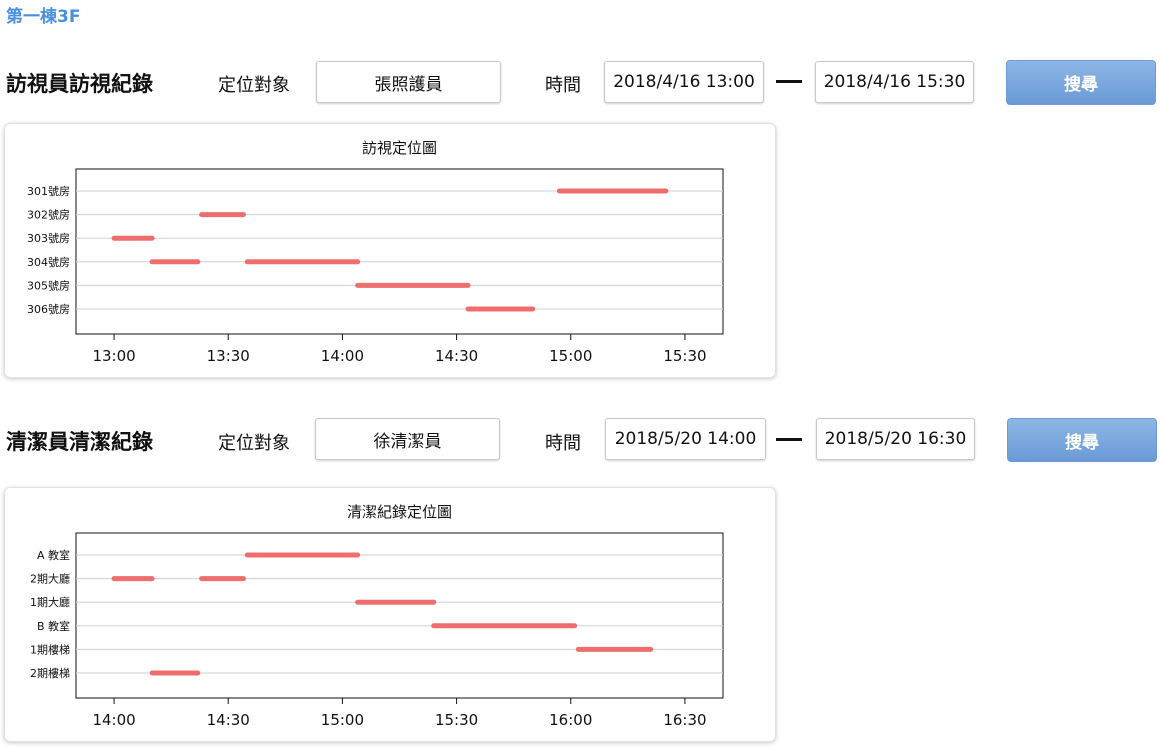 This screenshot has width=1160, height=748. What do you see at coordinates (48, 215) in the screenshot?
I see `category-label: 302號房` at bounding box center [48, 215].